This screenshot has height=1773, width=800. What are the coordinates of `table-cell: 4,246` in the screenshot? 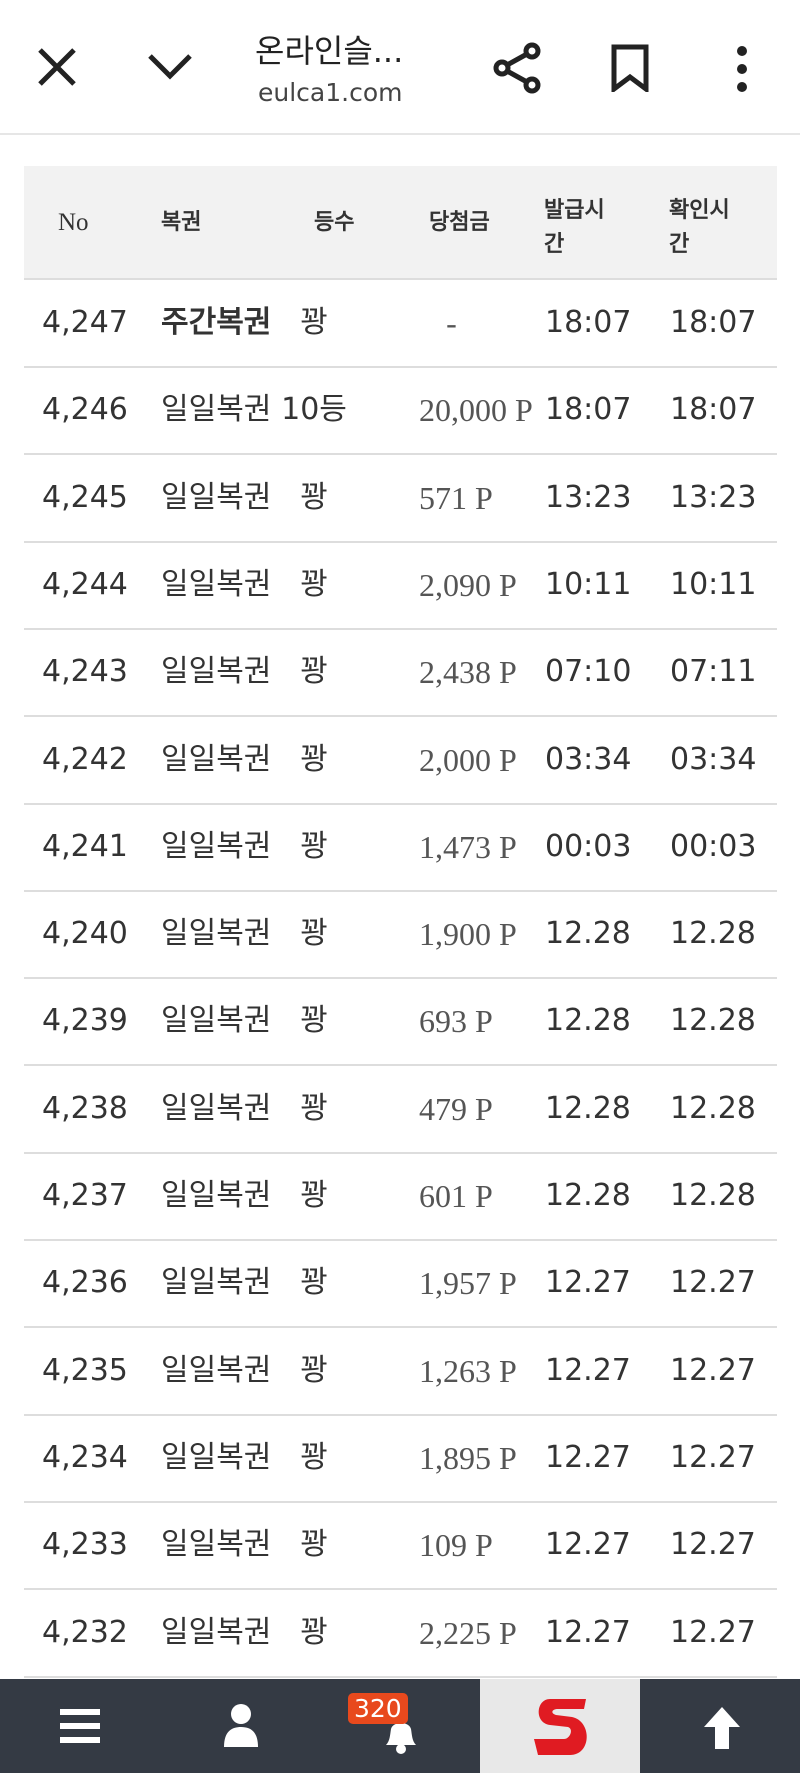 It's located at (85, 410).